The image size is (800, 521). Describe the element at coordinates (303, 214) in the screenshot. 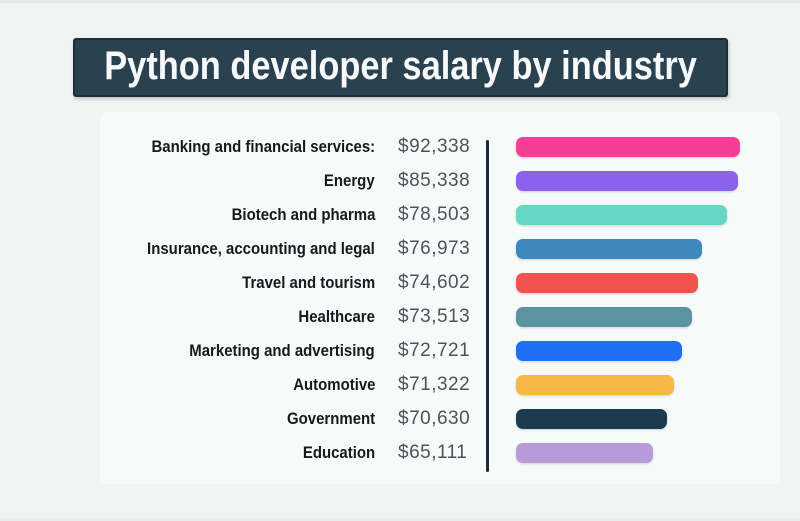

I see `industry-label: Biotech and pharma` at that location.